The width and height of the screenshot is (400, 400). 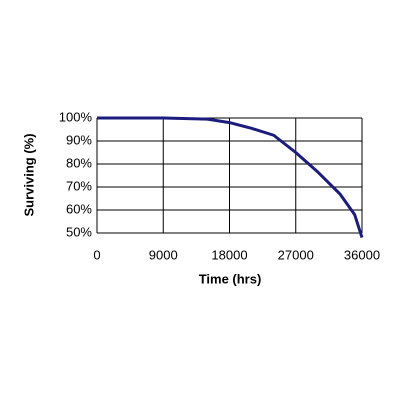 What do you see at coordinates (28, 174) in the screenshot?
I see `y-axis-title: Surviving (%)` at bounding box center [28, 174].